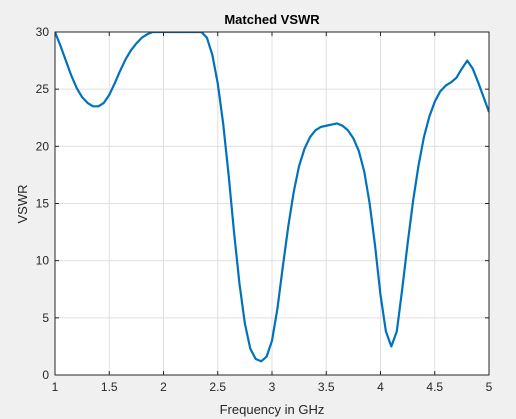  Describe the element at coordinates (45, 375) in the screenshot. I see `y-tick-label: 0` at that location.